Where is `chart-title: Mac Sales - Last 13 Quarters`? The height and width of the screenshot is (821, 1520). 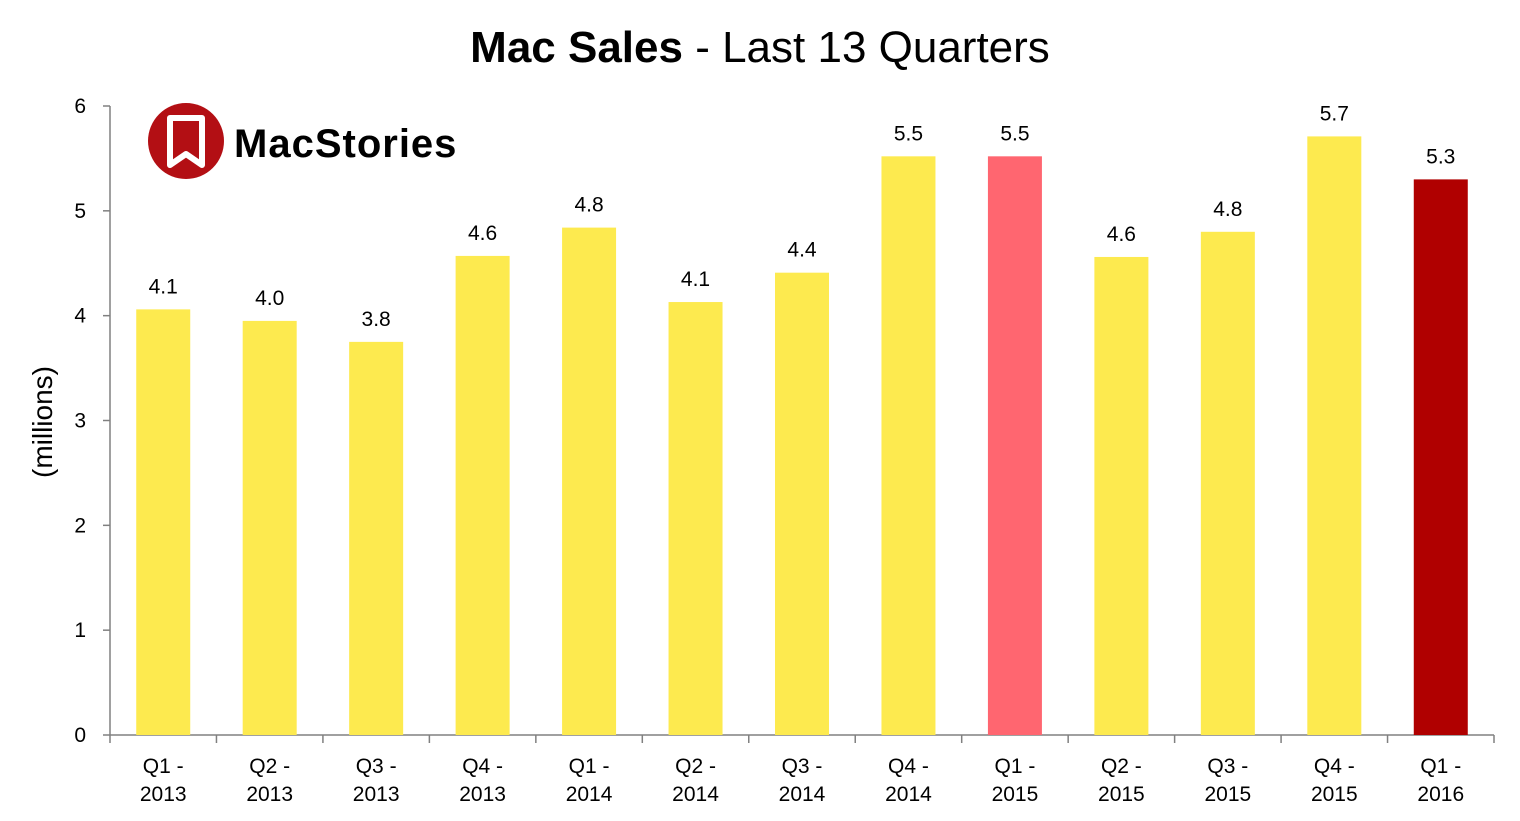 chart-title: Mac Sales - Last 13 Quarters is located at coordinates (760, 48).